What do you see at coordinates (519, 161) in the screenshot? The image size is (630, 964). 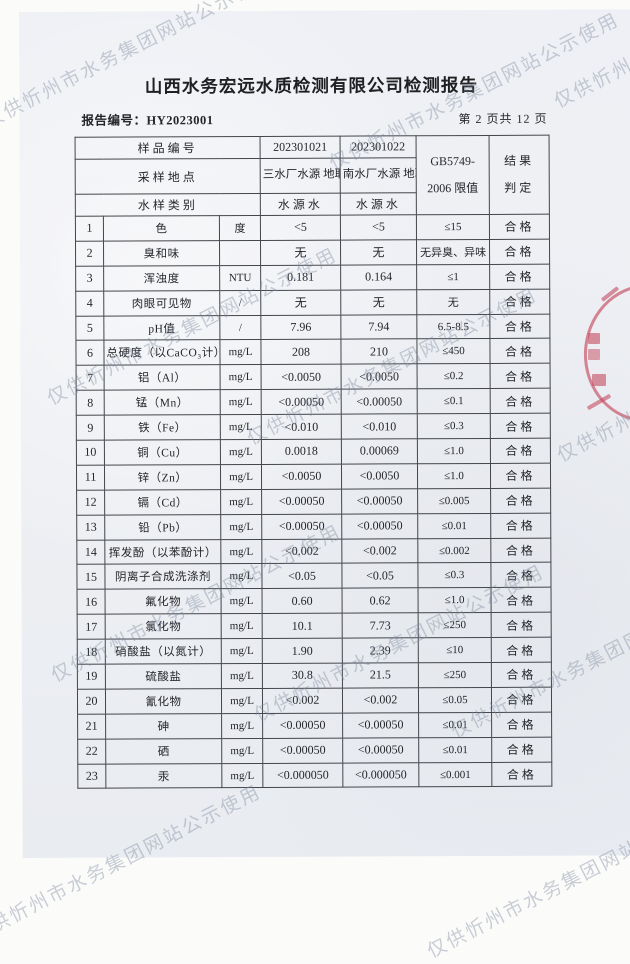 I see `result-header-line1: 结果` at bounding box center [519, 161].